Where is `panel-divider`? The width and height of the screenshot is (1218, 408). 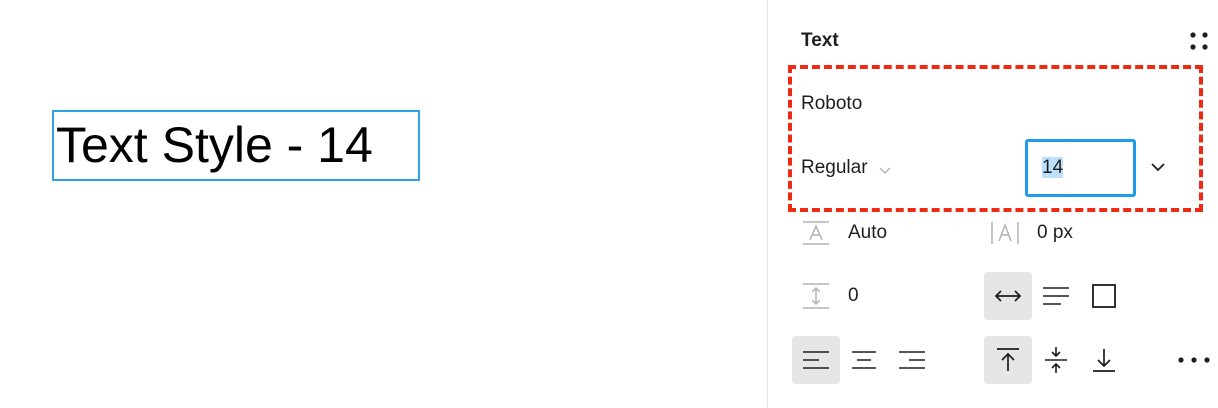 panel-divider is located at coordinates (767, 204).